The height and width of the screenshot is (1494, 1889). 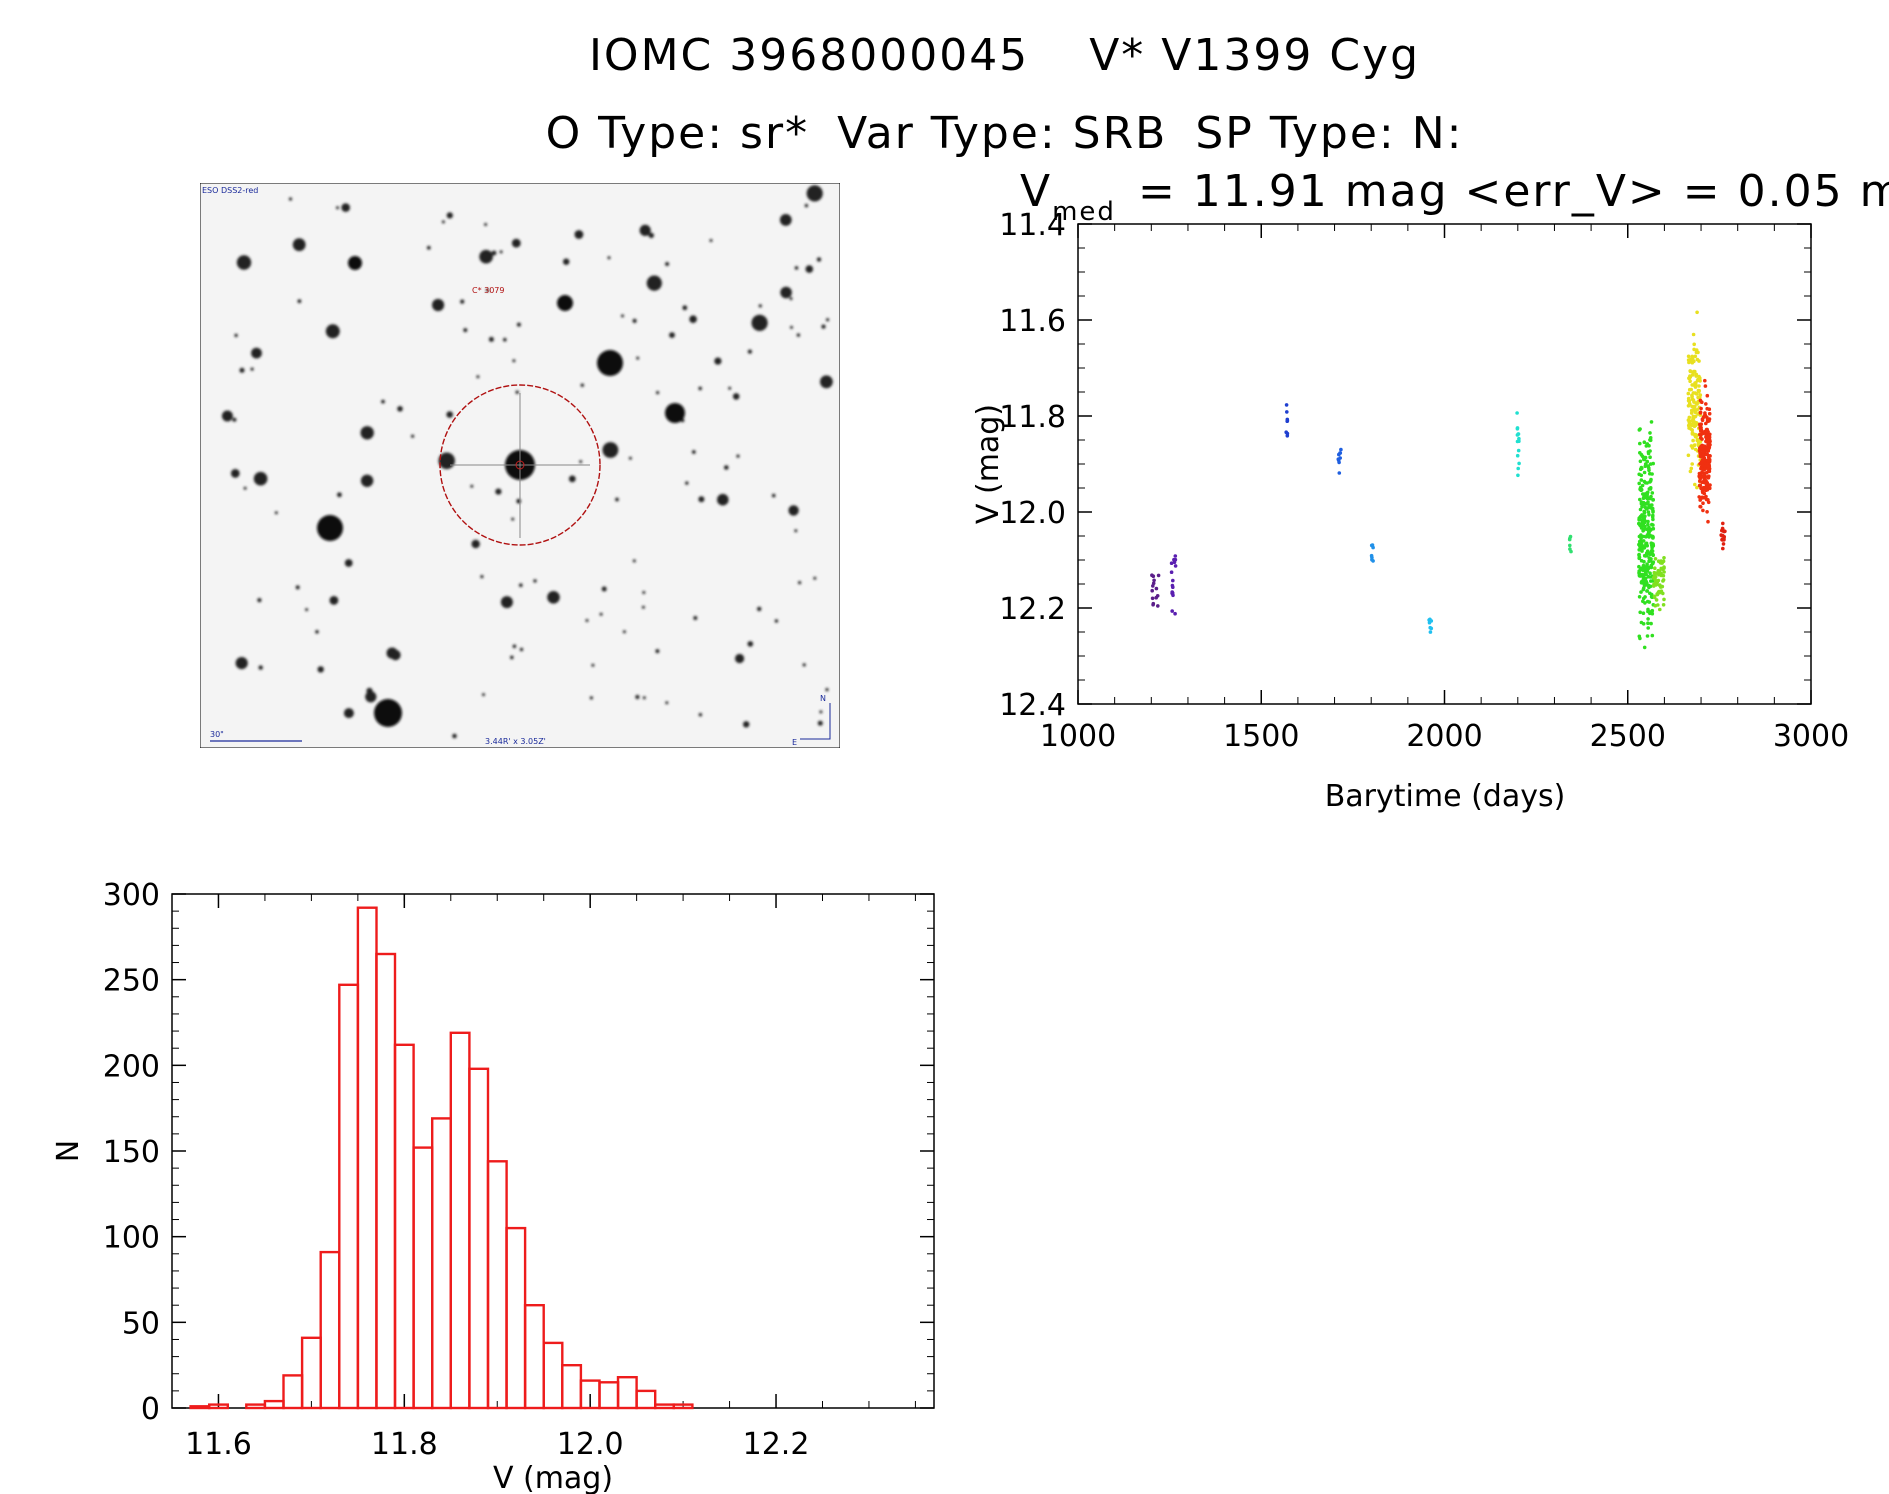 I want to click on fov-label: 3.44R' x 3.05Z', so click(x=515, y=741).